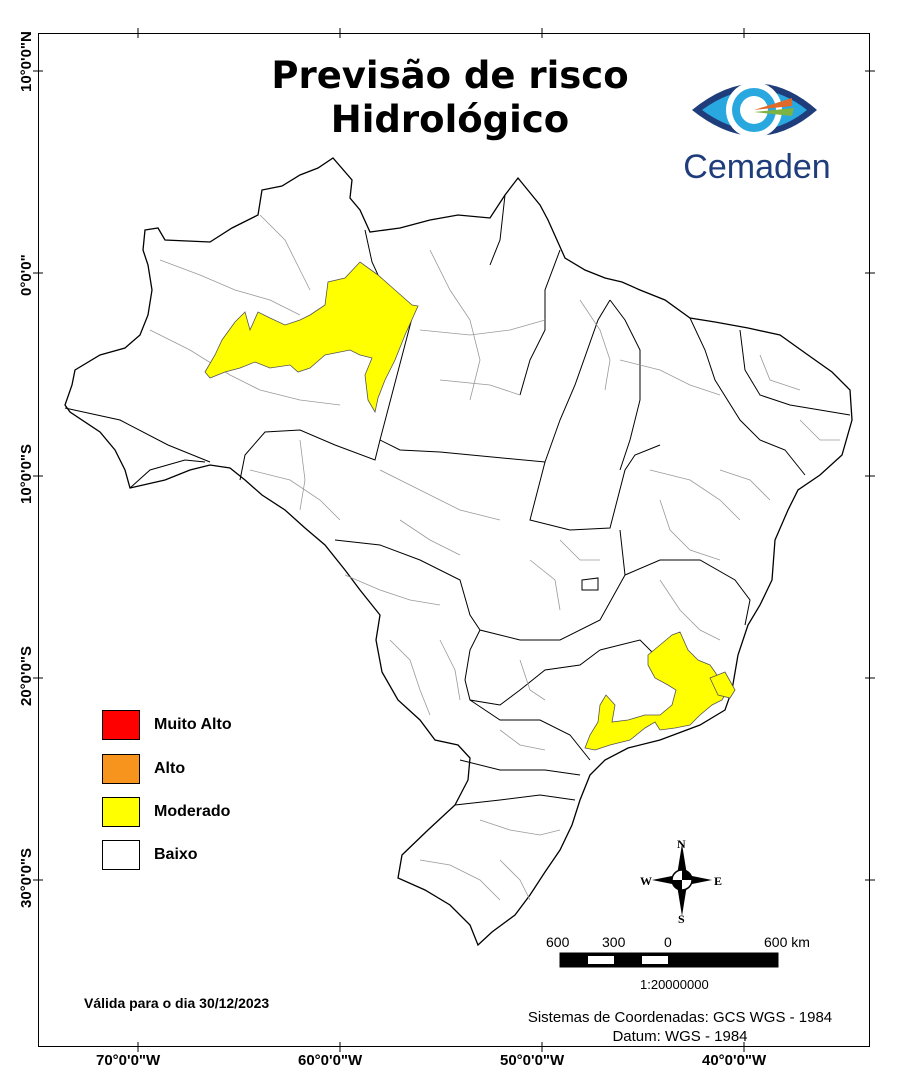 This screenshot has width=903, height=1080. Describe the element at coordinates (176, 854) in the screenshot. I see `legend-label: Baixo` at that location.